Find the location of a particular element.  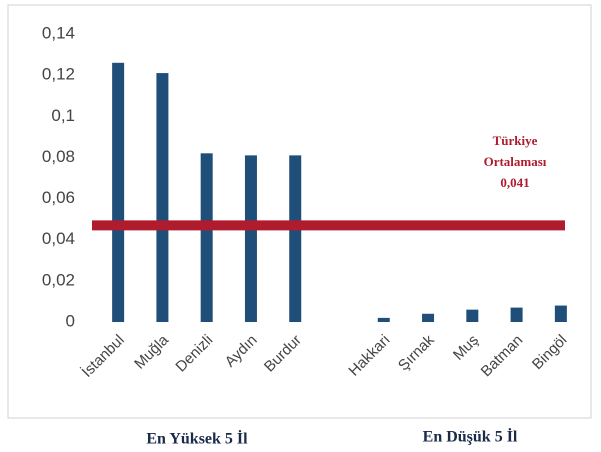

annotation: 0,041 is located at coordinates (514, 182).